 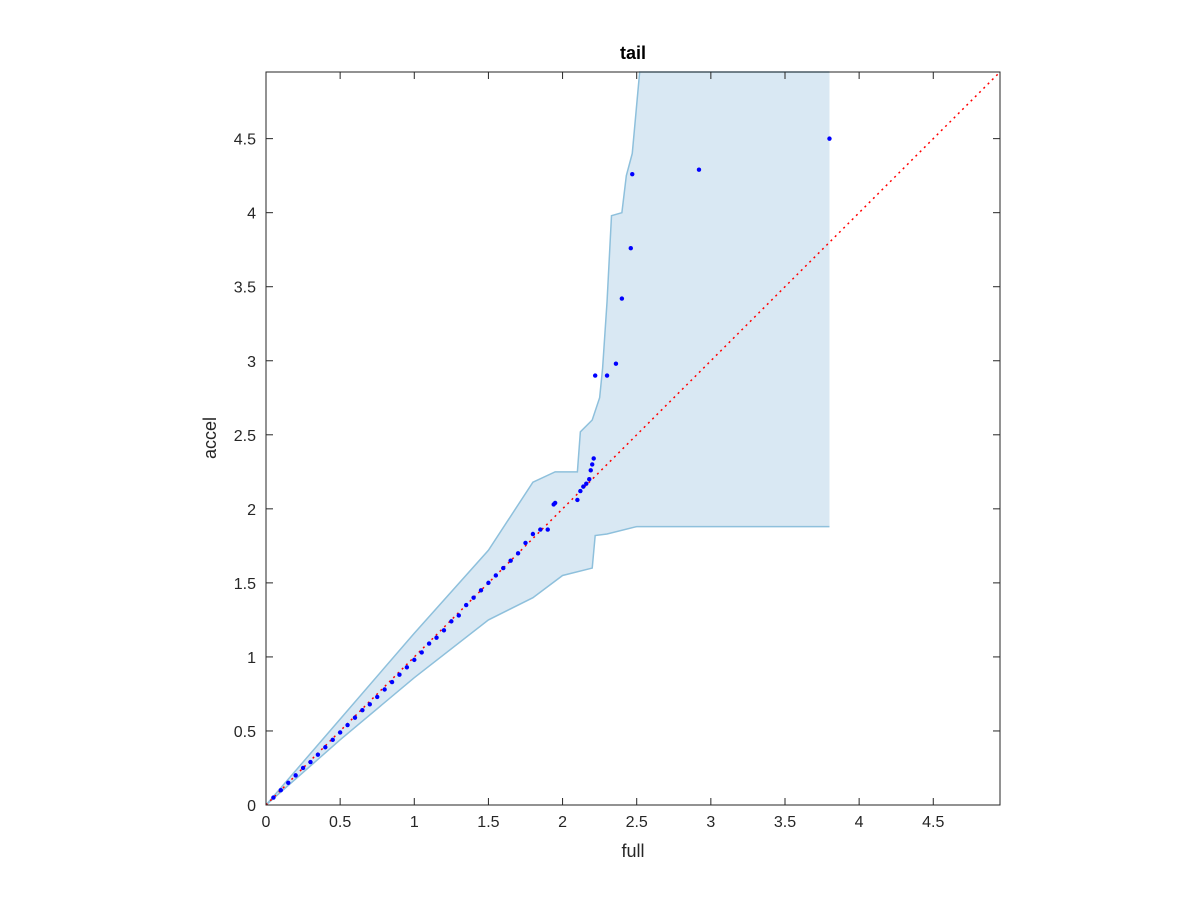 I want to click on x-tick-label: 0.5, so click(x=340, y=822).